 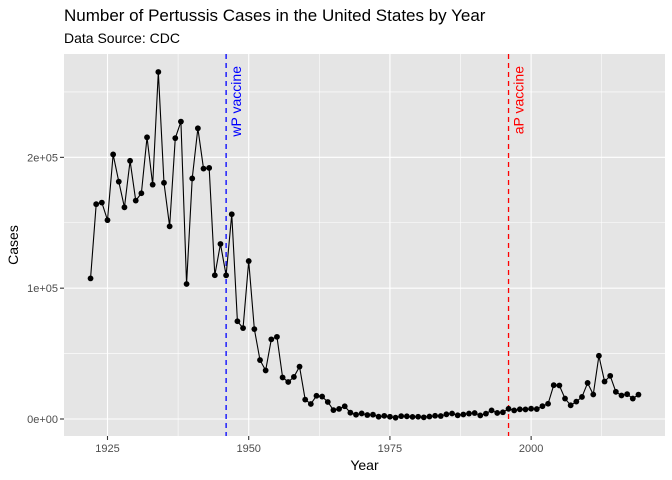 I want to click on x-tick-label: 2000, so click(x=531, y=449).